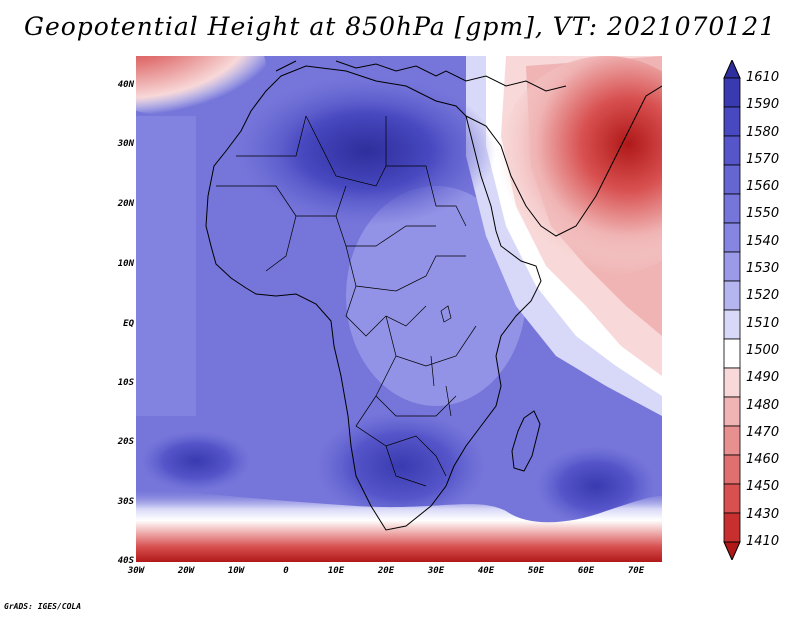 The height and width of the screenshot is (618, 800). What do you see at coordinates (763, 296) in the screenshot?
I see `colorbar-label: 1520` at bounding box center [763, 296].